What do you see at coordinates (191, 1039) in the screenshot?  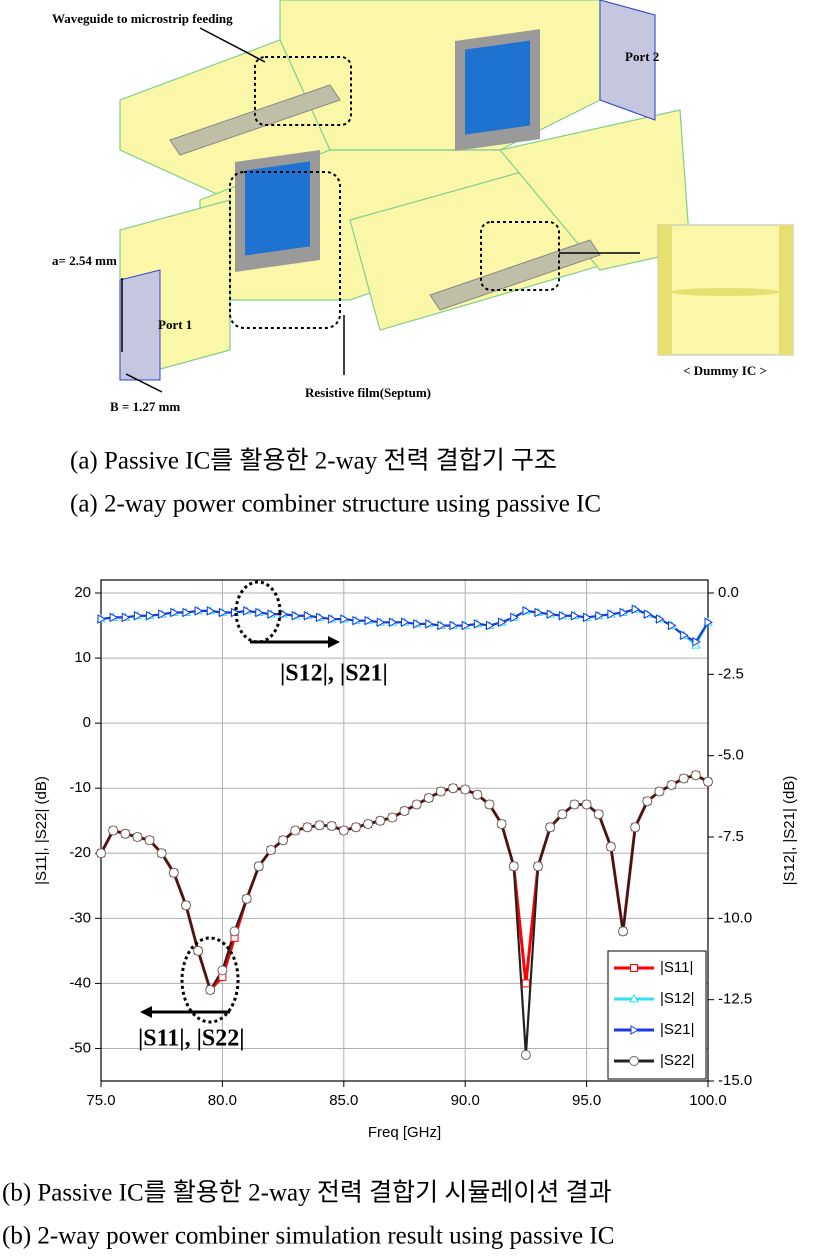 I see `annotation: |S11|, |S22|` at bounding box center [191, 1039].